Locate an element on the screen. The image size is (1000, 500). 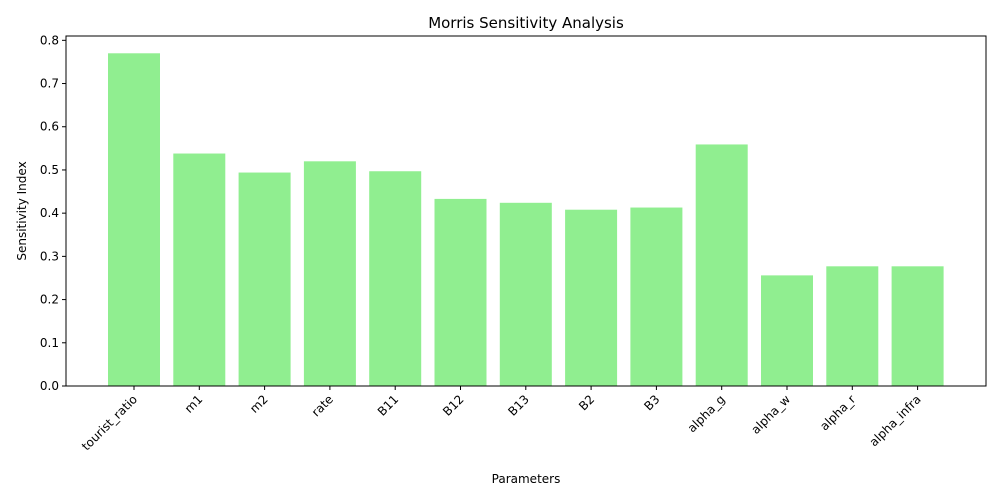
bar-m2 is located at coordinates (264, 279).